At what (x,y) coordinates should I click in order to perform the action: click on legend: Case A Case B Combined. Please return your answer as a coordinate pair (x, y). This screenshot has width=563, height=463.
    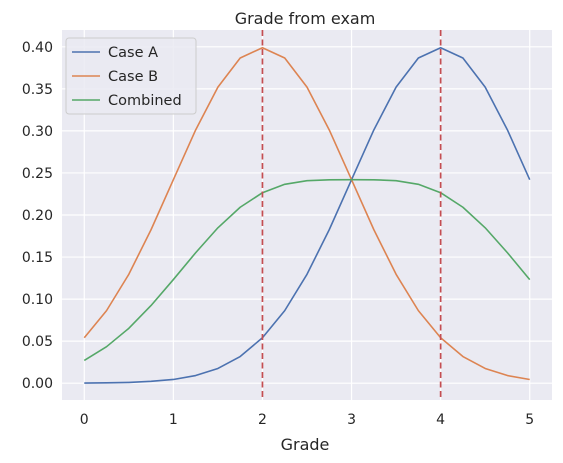
    Looking at the image, I should click on (131, 76).